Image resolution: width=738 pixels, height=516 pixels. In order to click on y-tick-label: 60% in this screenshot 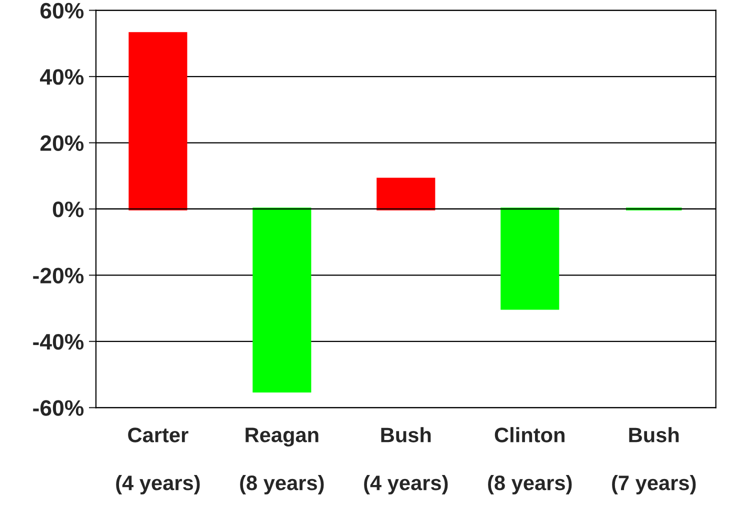, I will do `click(62, 10)`.